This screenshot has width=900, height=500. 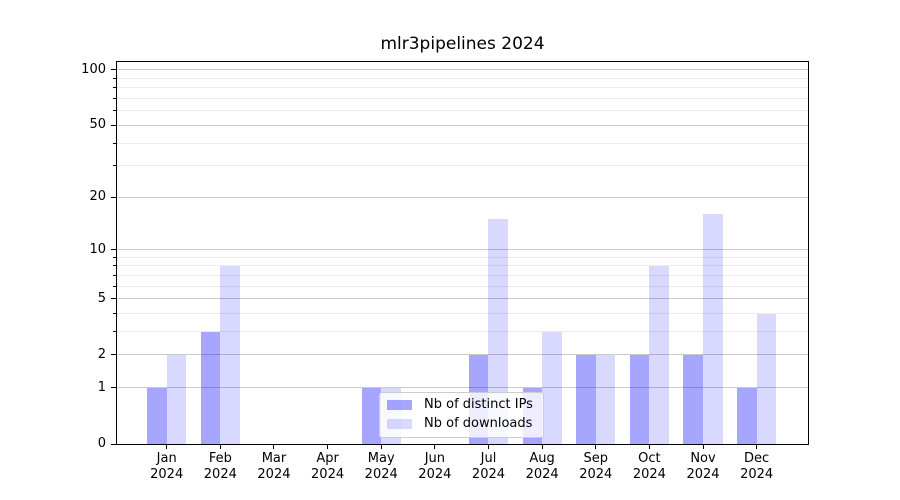 What do you see at coordinates (542, 466) in the screenshot?
I see `x-tick-label: Aug 2024` at bounding box center [542, 466].